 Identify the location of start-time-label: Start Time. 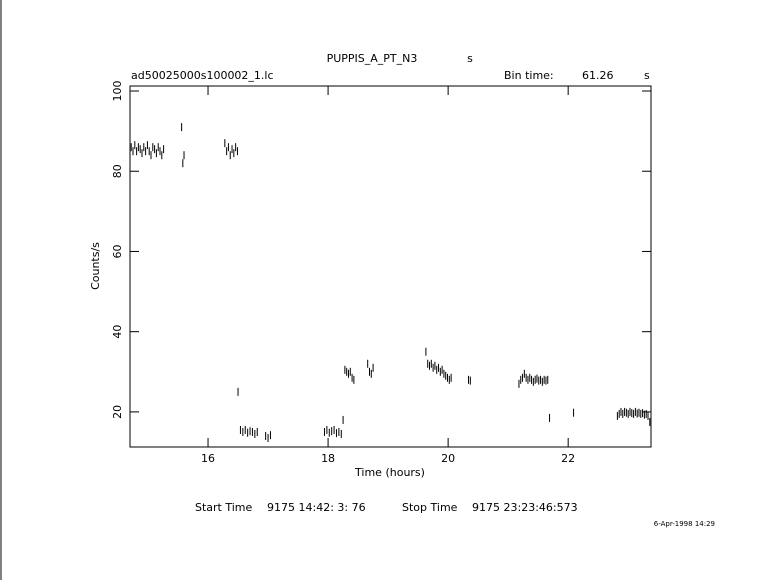
(224, 507).